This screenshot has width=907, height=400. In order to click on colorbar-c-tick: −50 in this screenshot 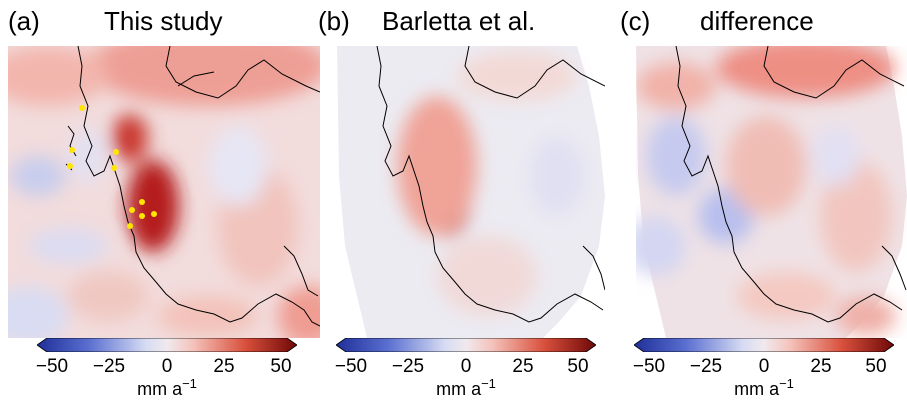, I will do `click(649, 366)`.